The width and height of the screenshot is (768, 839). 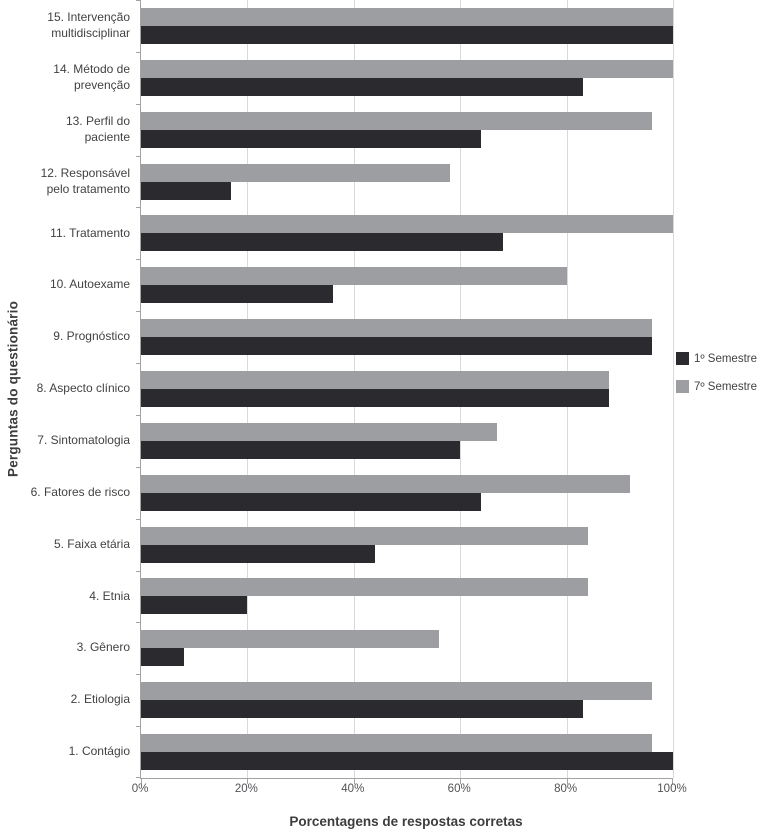 What do you see at coordinates (459, 789) in the screenshot?
I see `x-axis-tick-label: 60%` at bounding box center [459, 789].